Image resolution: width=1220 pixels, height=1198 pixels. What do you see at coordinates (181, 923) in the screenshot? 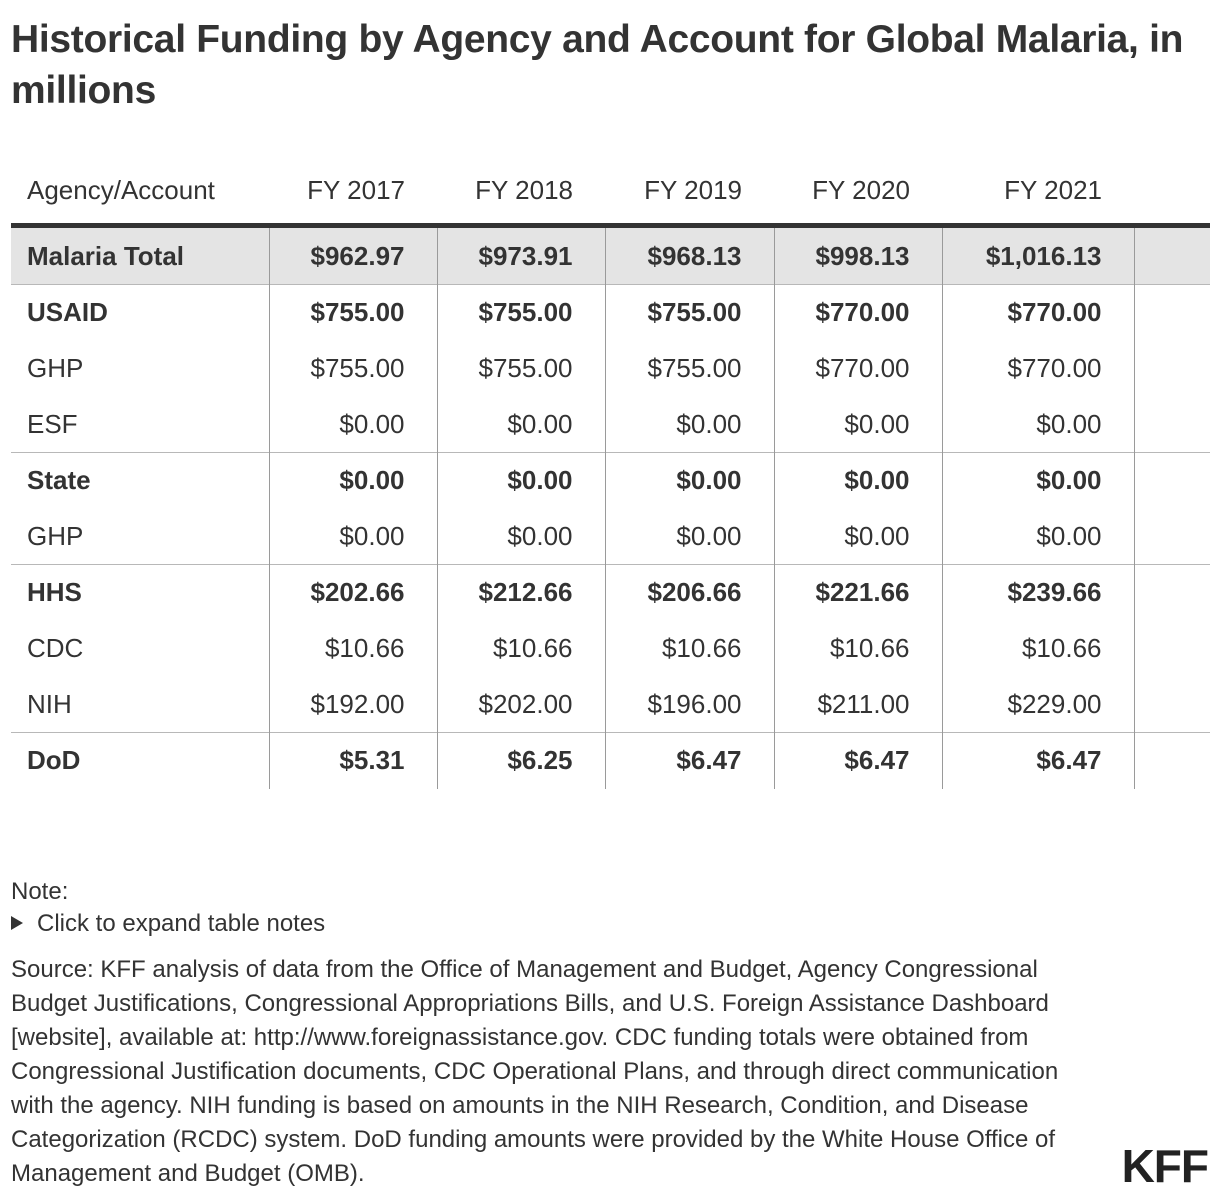
I see `expand-notes-label: Click to expand table notes` at bounding box center [181, 923].